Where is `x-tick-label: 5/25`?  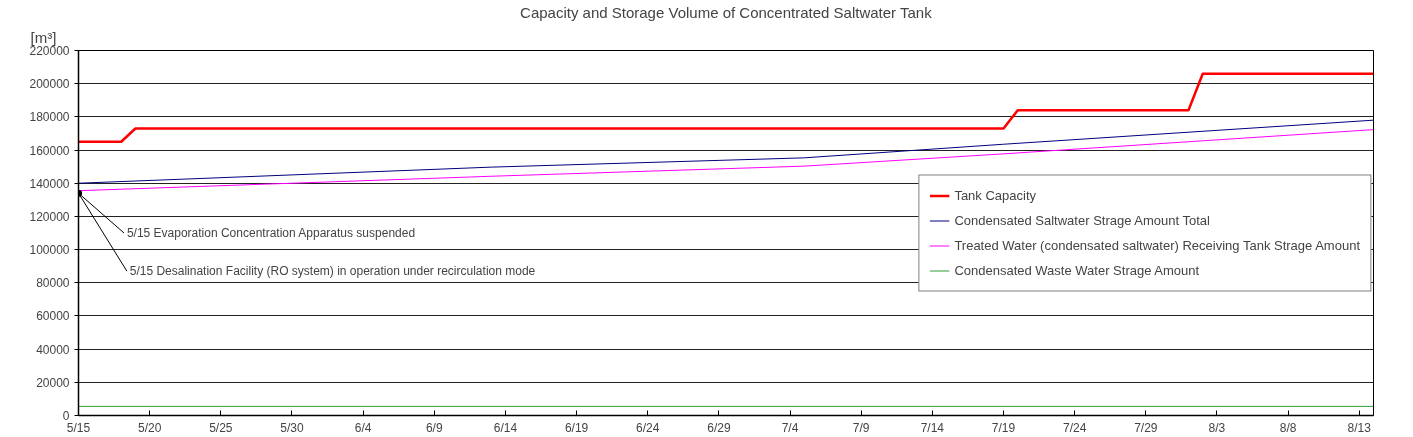 x-tick-label: 5/25 is located at coordinates (221, 427).